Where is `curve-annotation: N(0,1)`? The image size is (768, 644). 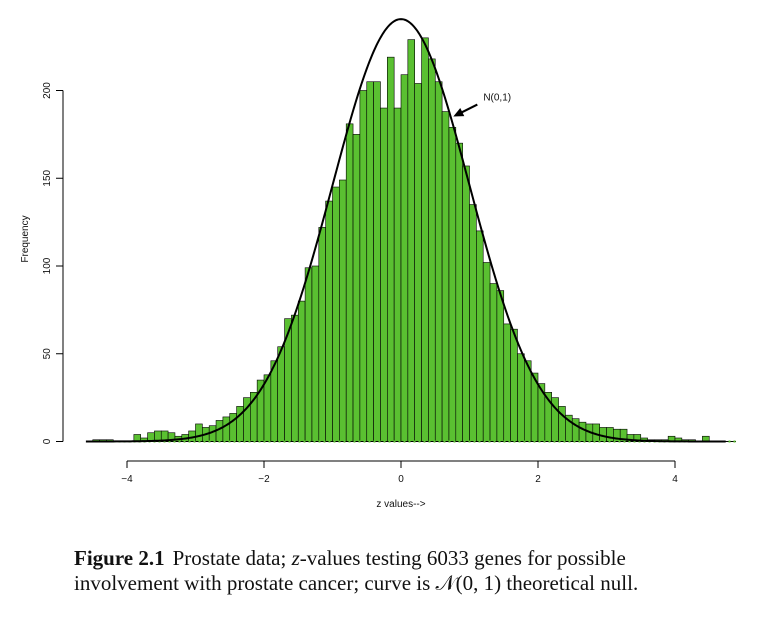 curve-annotation: N(0,1) is located at coordinates (482, 105).